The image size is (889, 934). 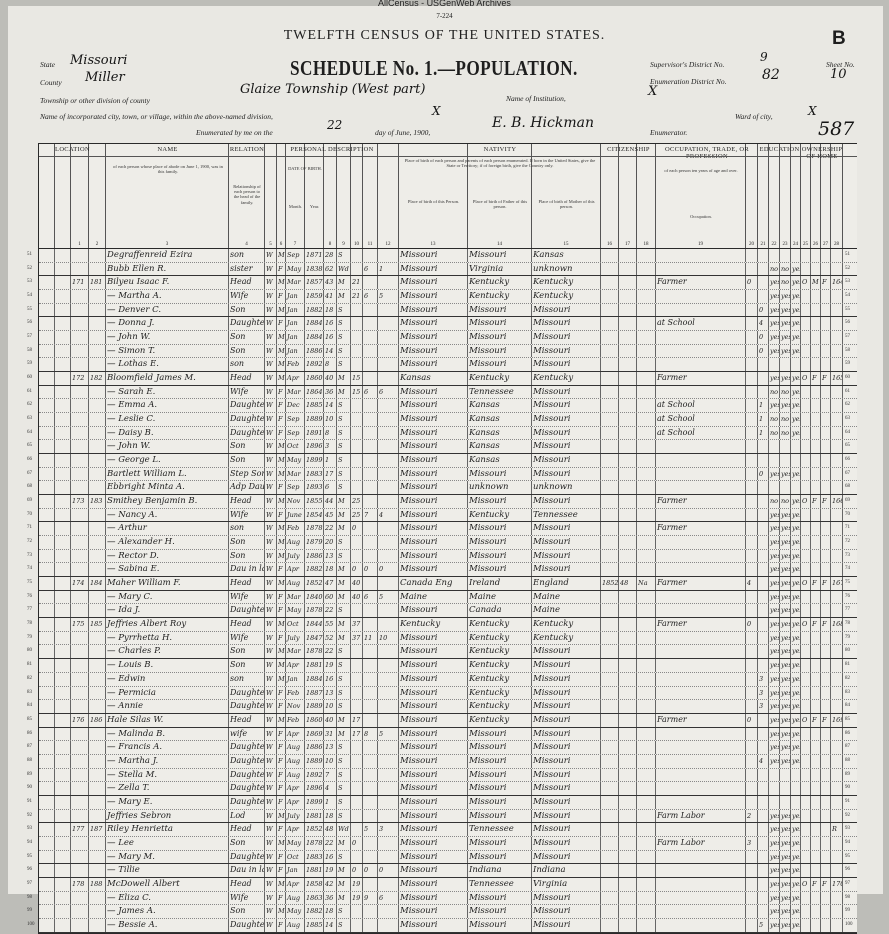 What do you see at coordinates (167, 283) in the screenshot?
I see `cell-name: Bilyeu Isaac F.` at bounding box center [167, 283].